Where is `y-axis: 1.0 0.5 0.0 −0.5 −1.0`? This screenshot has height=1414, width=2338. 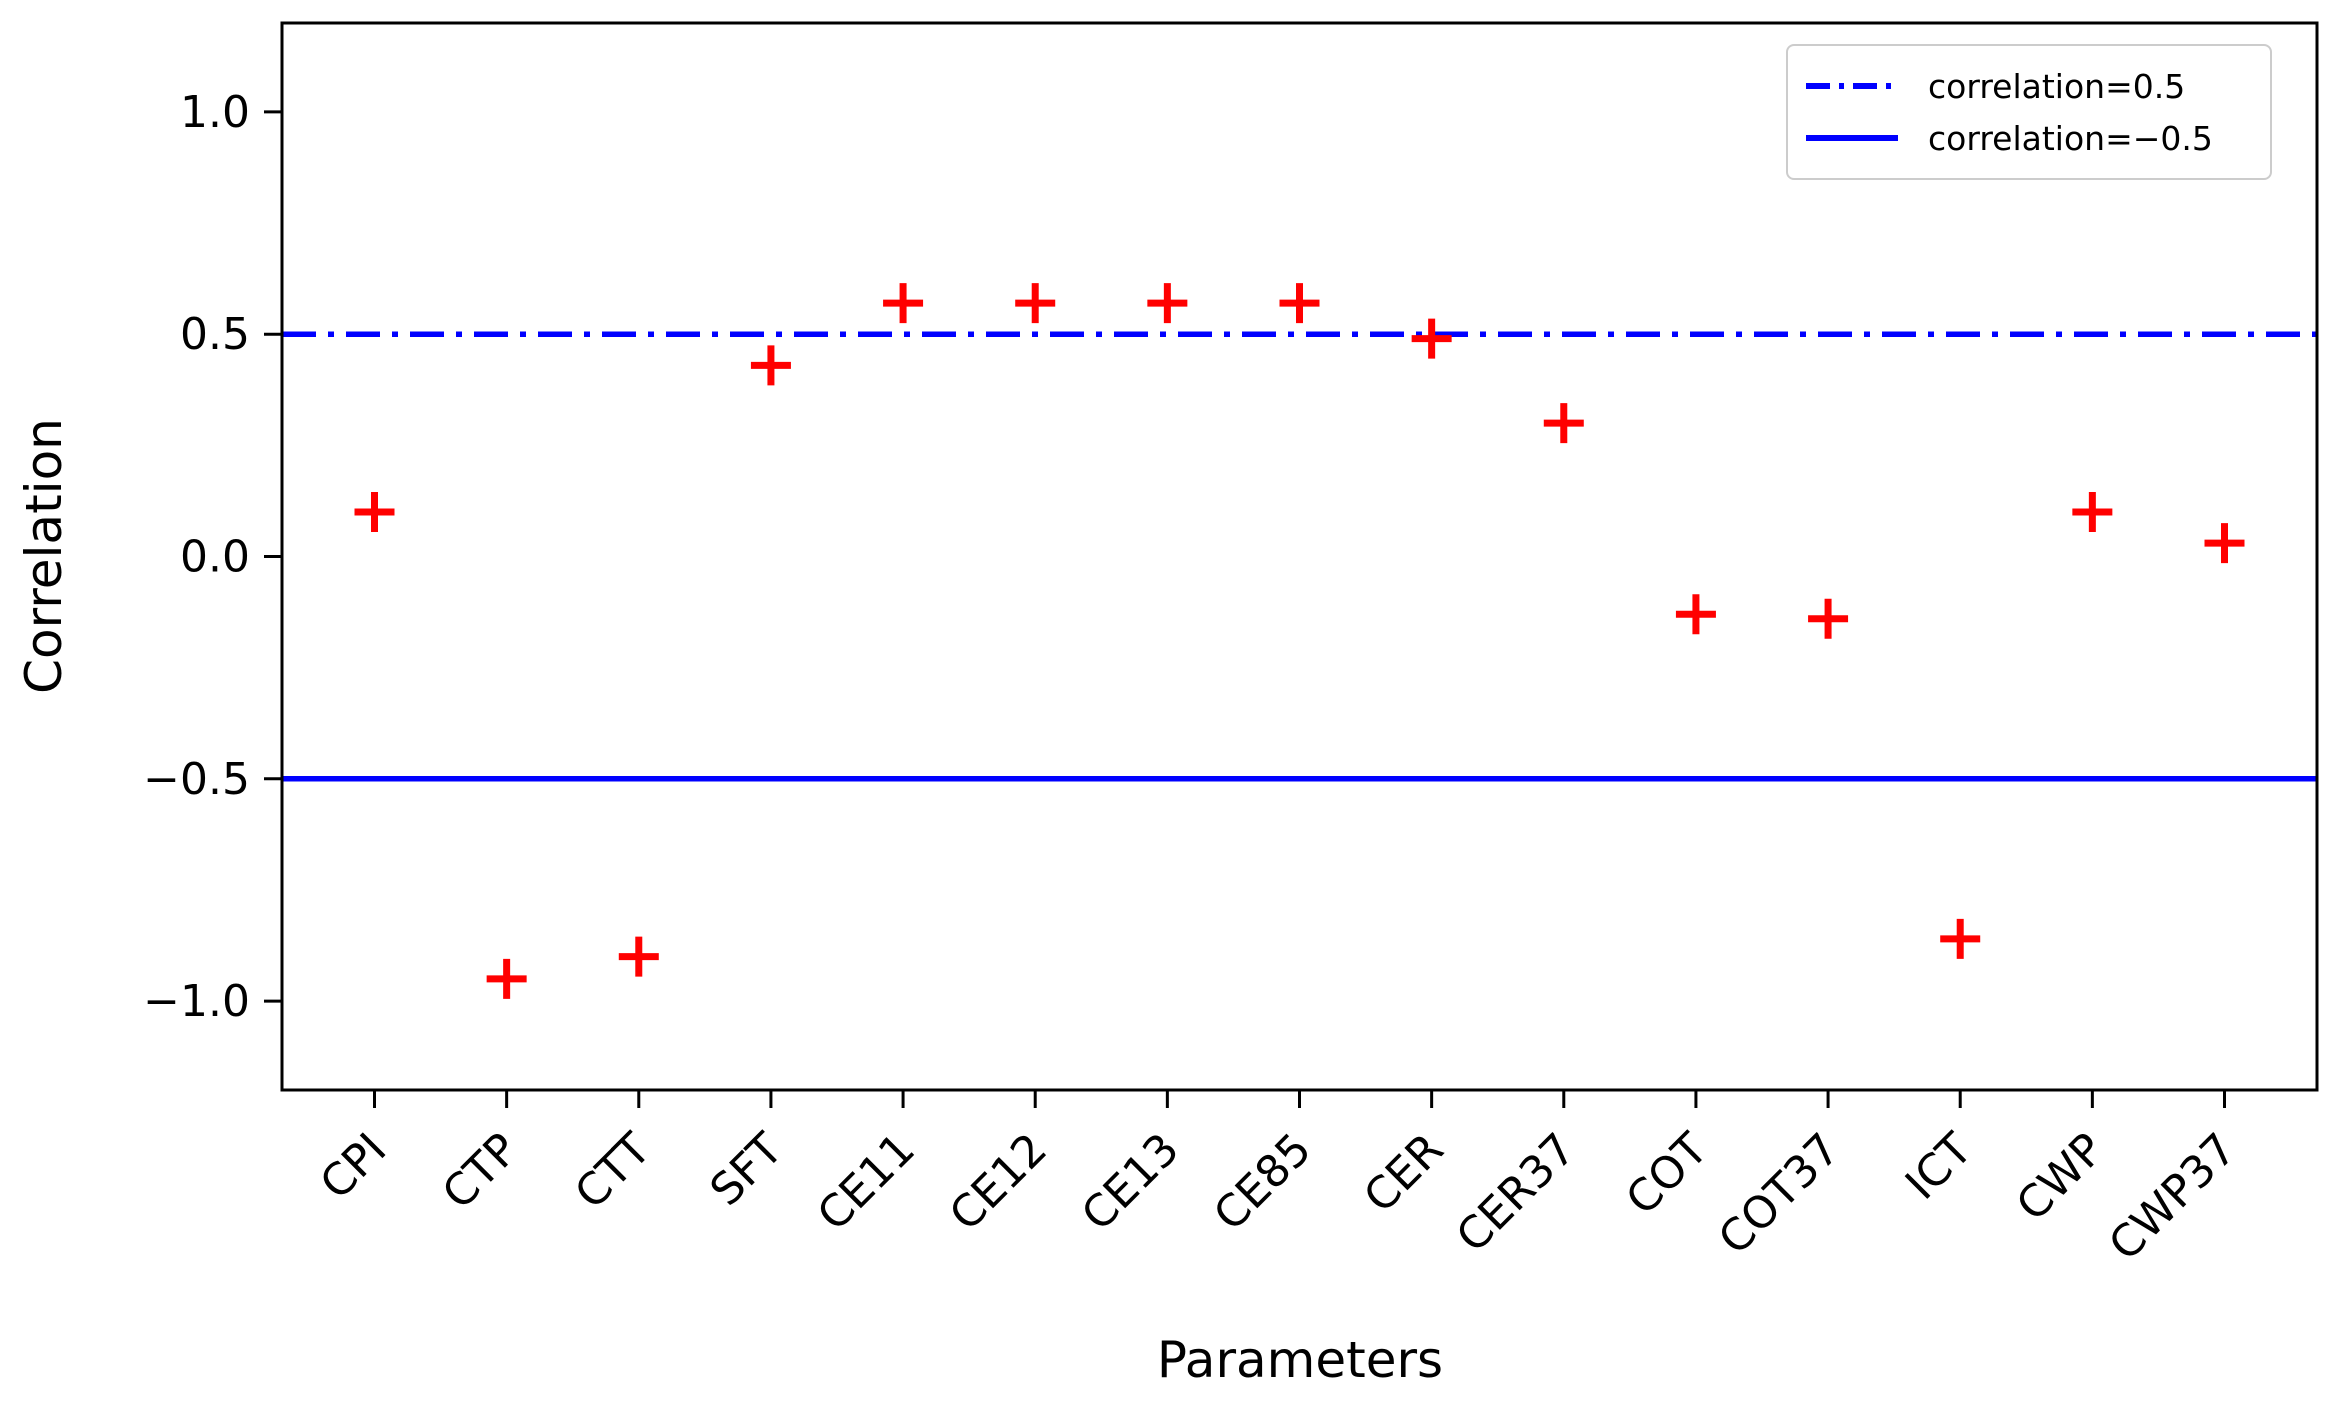
y-axis: 1.0 0.5 0.0 −0.5 −1.0 is located at coordinates (212, 557).